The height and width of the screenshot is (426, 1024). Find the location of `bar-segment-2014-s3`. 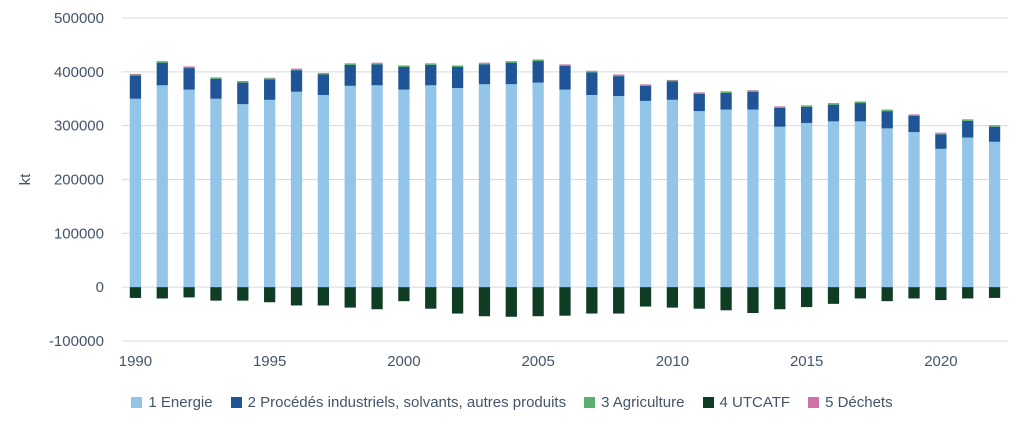

bar-segment-2014-s3 is located at coordinates (780, 107).